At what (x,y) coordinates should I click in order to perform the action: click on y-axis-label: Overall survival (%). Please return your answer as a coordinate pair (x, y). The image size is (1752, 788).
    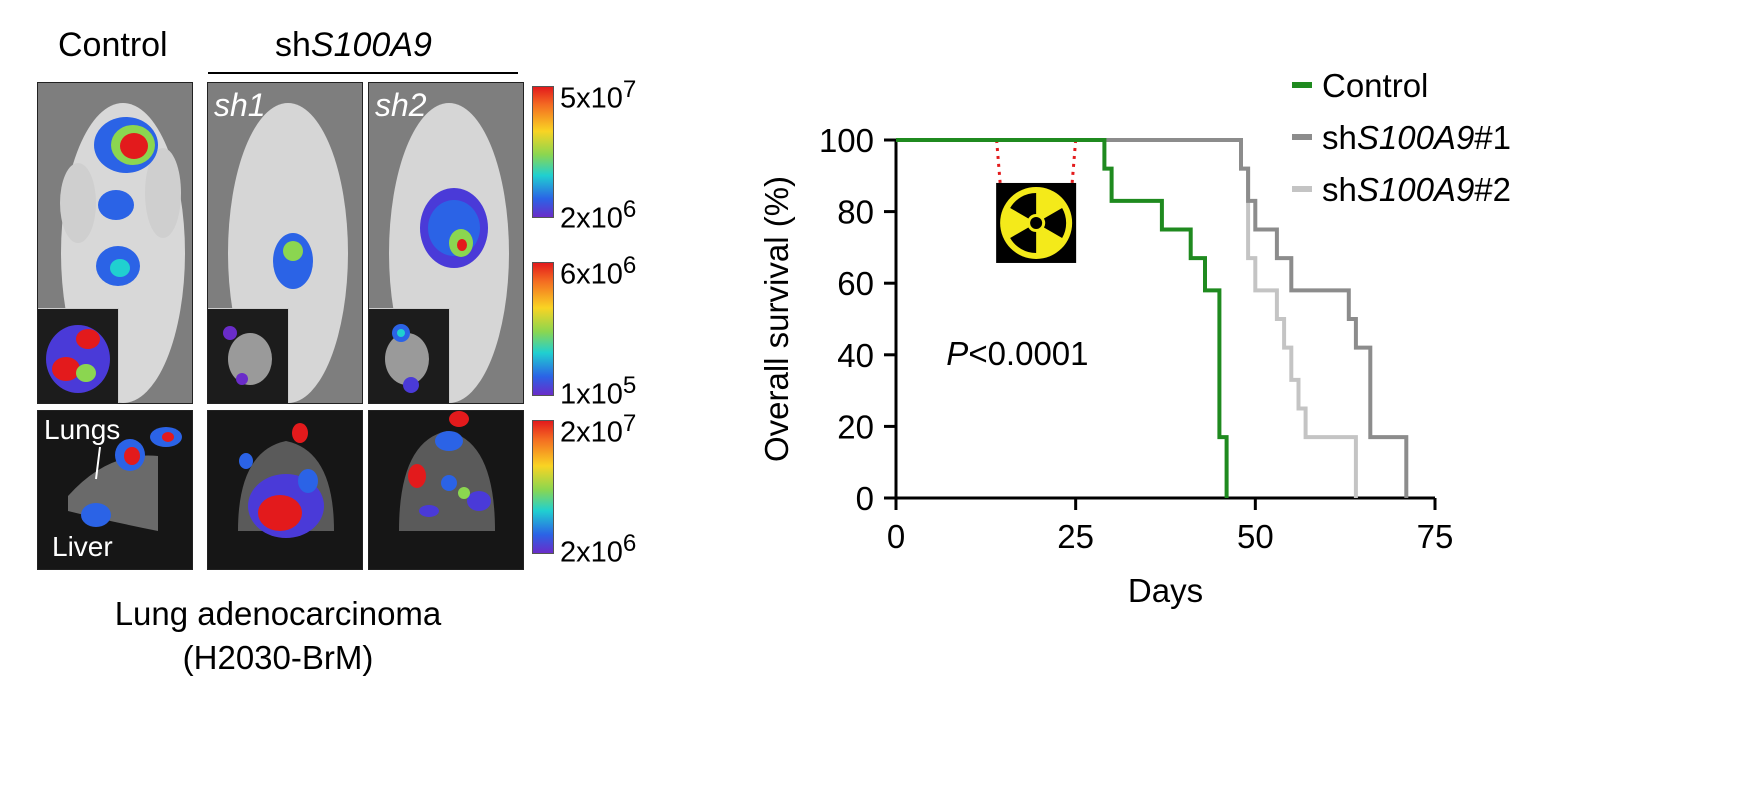
    Looking at the image, I should click on (776, 319).